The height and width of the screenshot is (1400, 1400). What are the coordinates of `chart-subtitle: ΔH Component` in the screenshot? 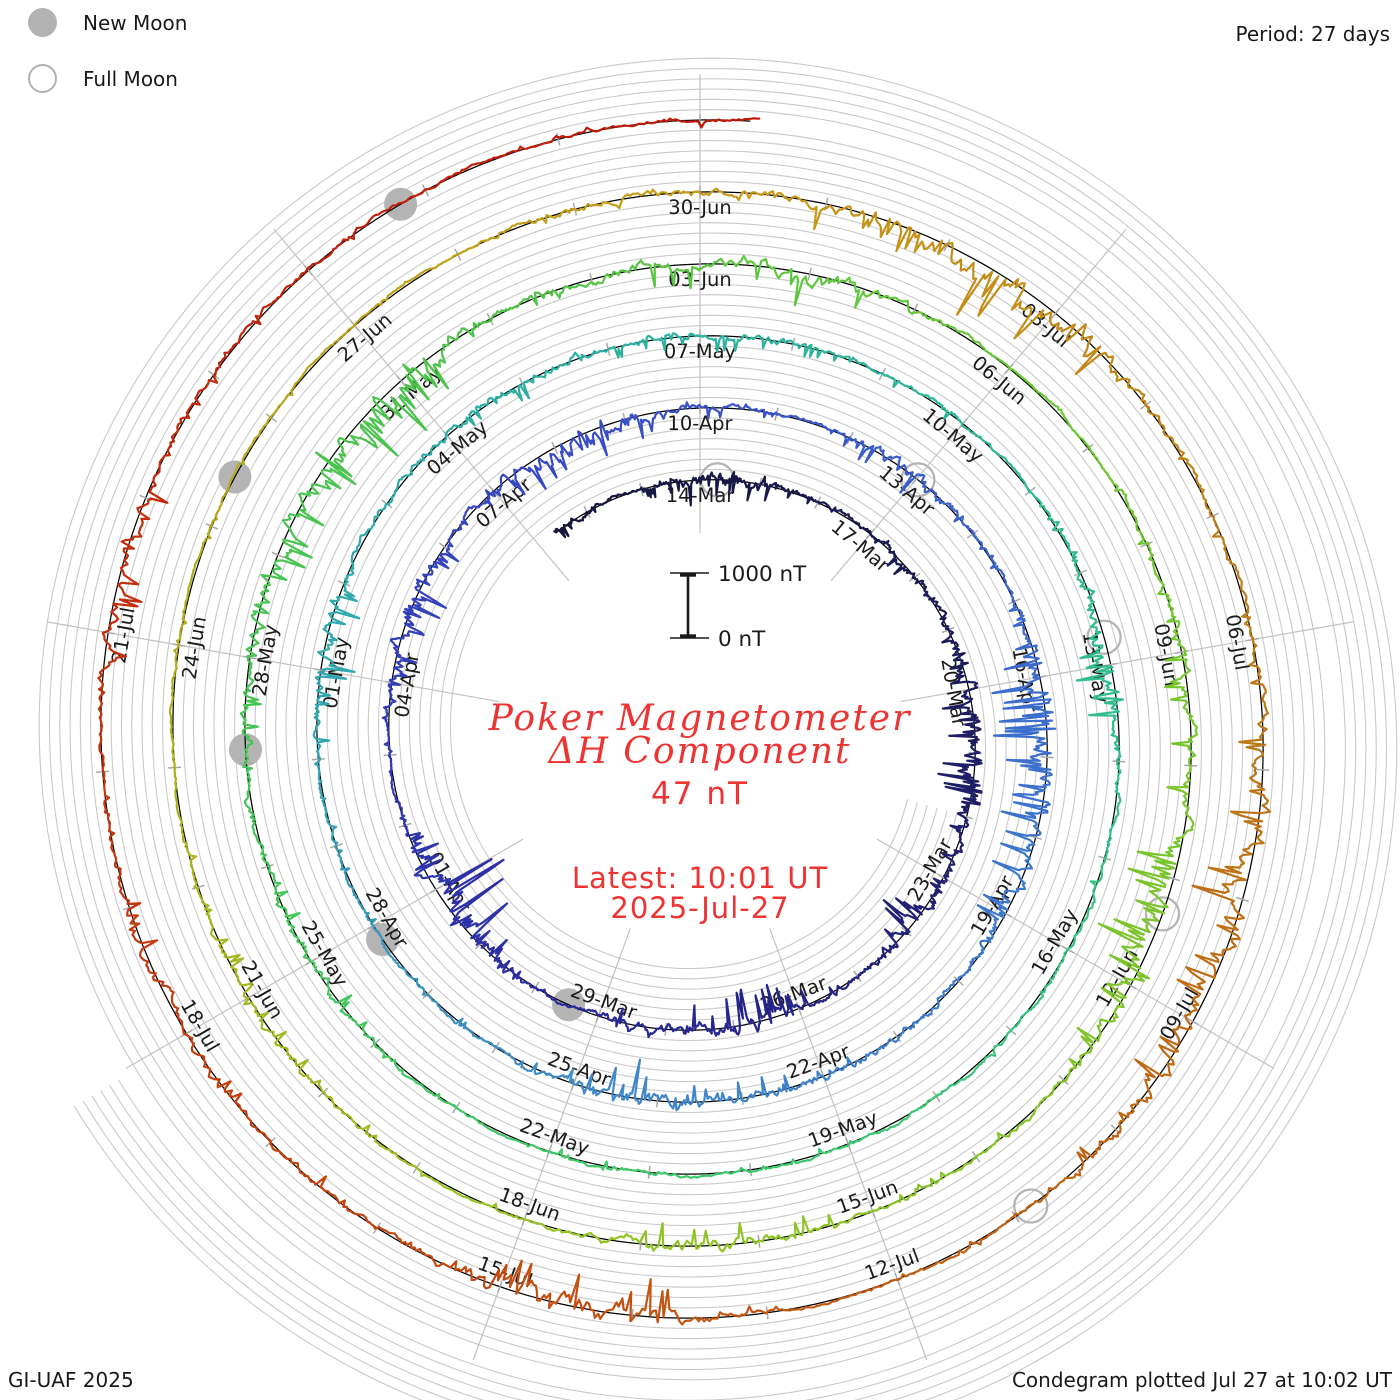 It's located at (700, 751).